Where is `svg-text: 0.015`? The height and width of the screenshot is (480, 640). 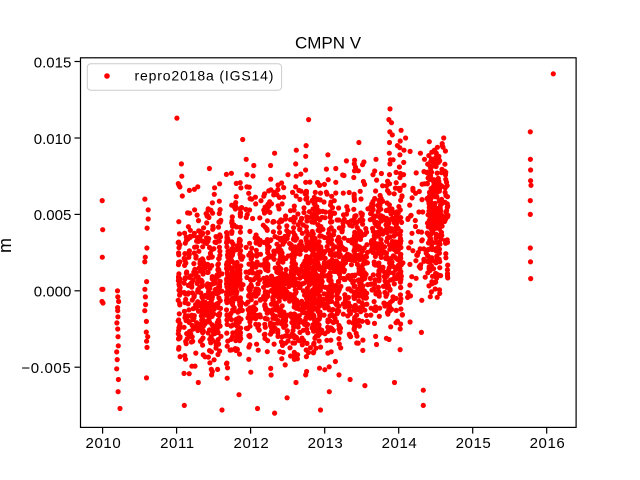
svg-text: 0.015 is located at coordinates (53, 62).